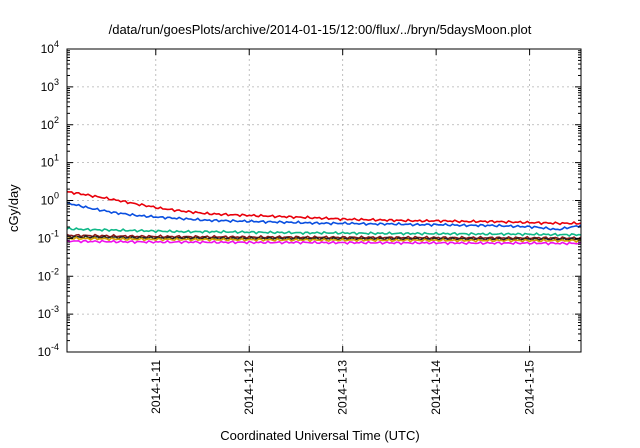  I want to click on y-tick-label: 10⁰, so click(50, 199).